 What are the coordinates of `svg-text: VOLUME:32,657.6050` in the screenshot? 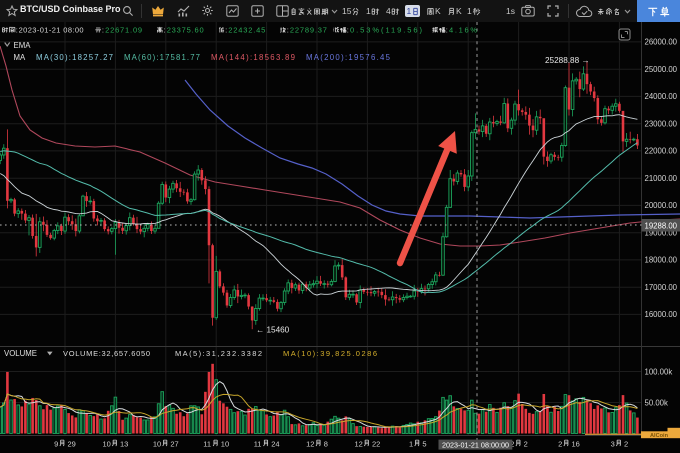 It's located at (106, 353).